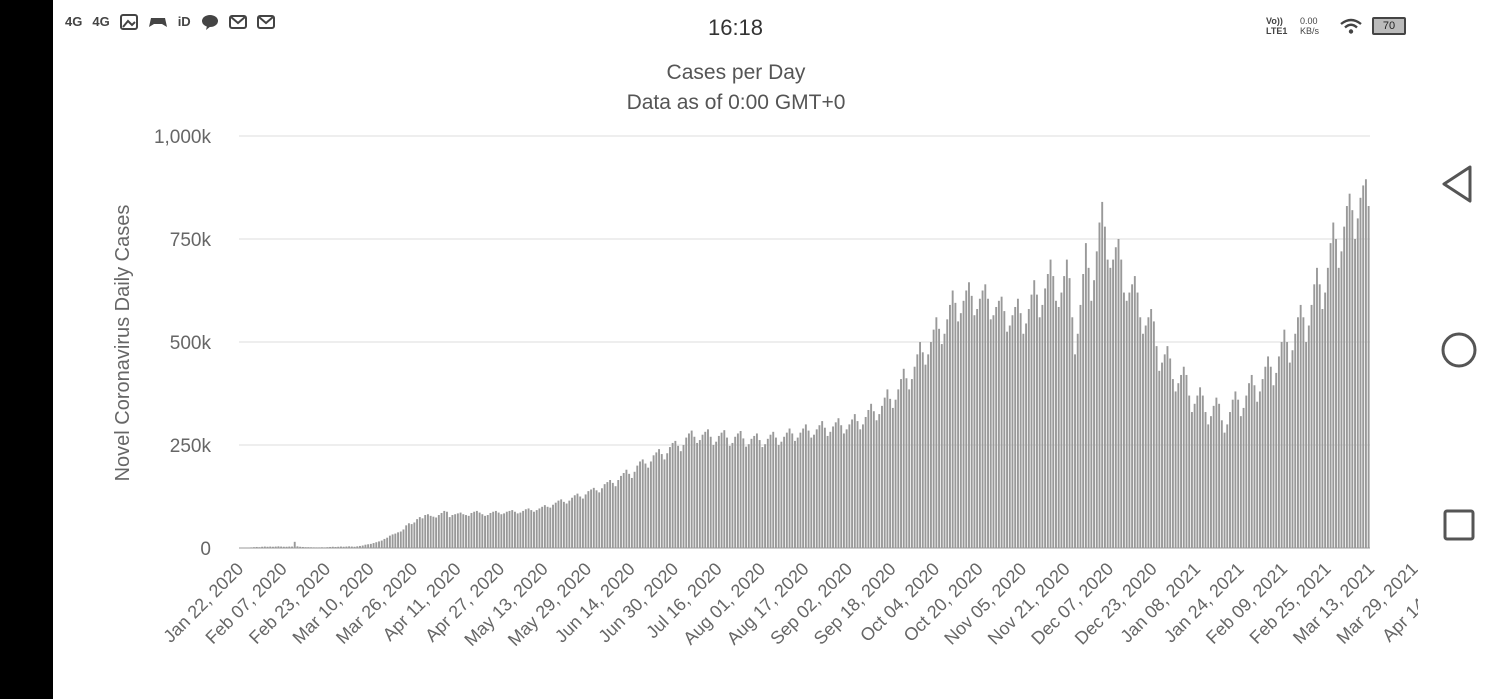 The width and height of the screenshot is (1500, 699). What do you see at coordinates (1310, 26) in the screenshot?
I see `network-speed: 0.00 KB/s` at bounding box center [1310, 26].